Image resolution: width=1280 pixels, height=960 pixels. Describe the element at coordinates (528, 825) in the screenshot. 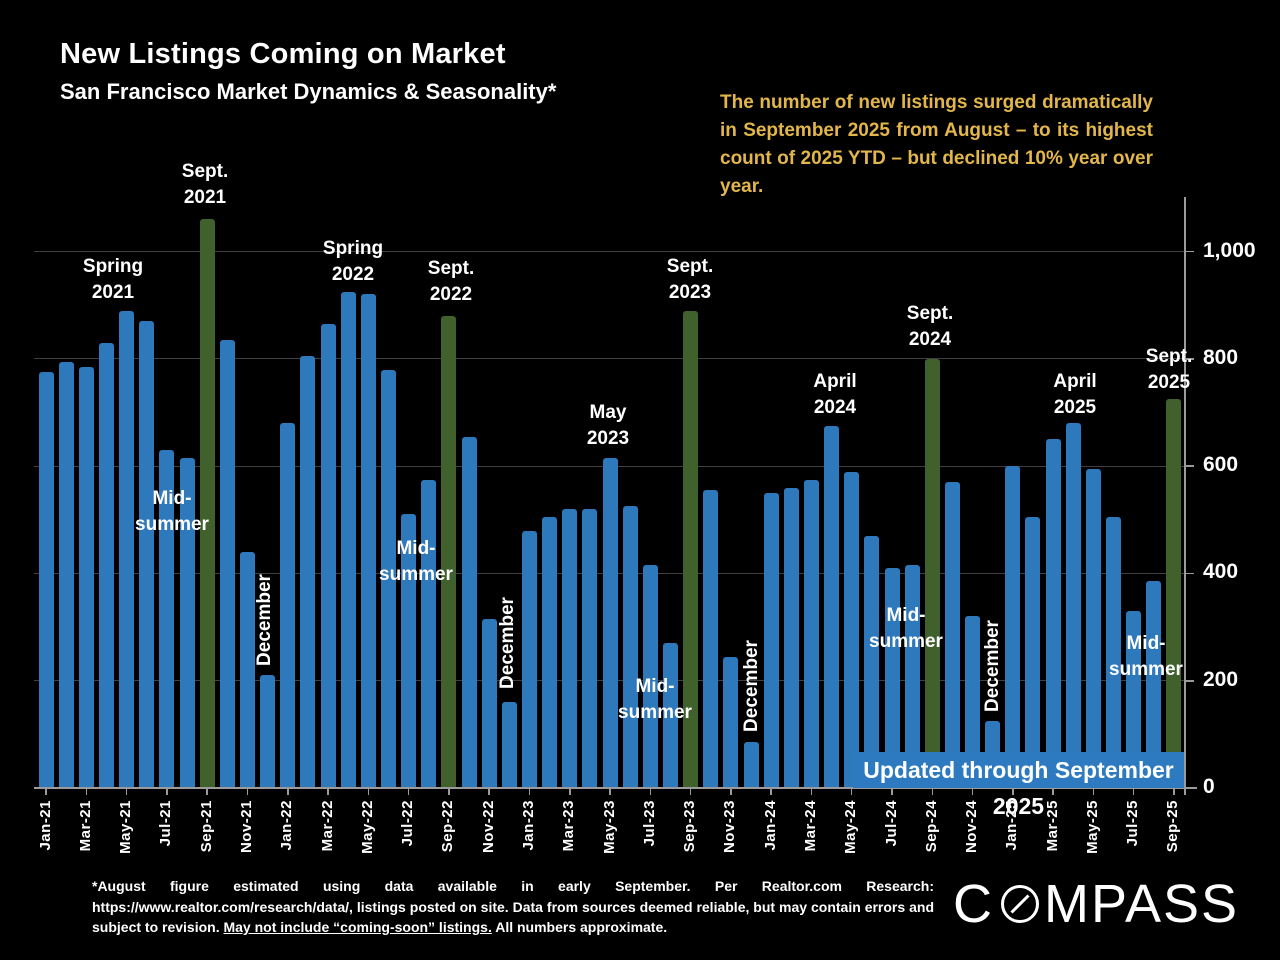

I see `x-axis-label: Jan-23` at that location.